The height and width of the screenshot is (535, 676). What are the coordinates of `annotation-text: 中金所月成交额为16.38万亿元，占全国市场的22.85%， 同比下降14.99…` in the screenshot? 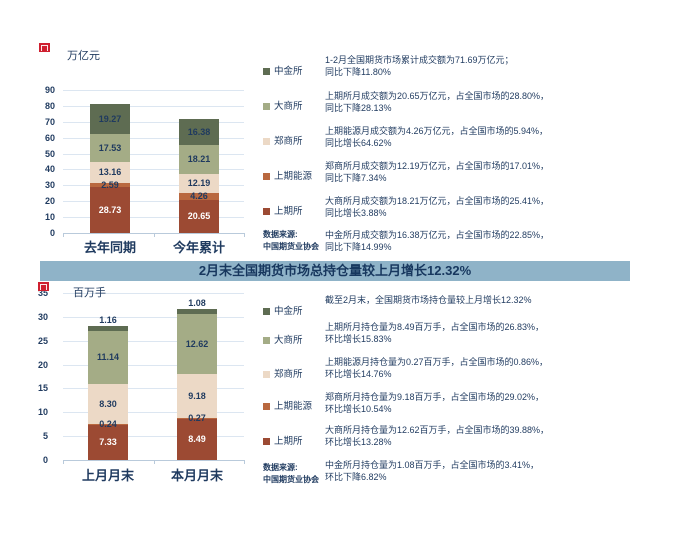 It's located at (437, 241).